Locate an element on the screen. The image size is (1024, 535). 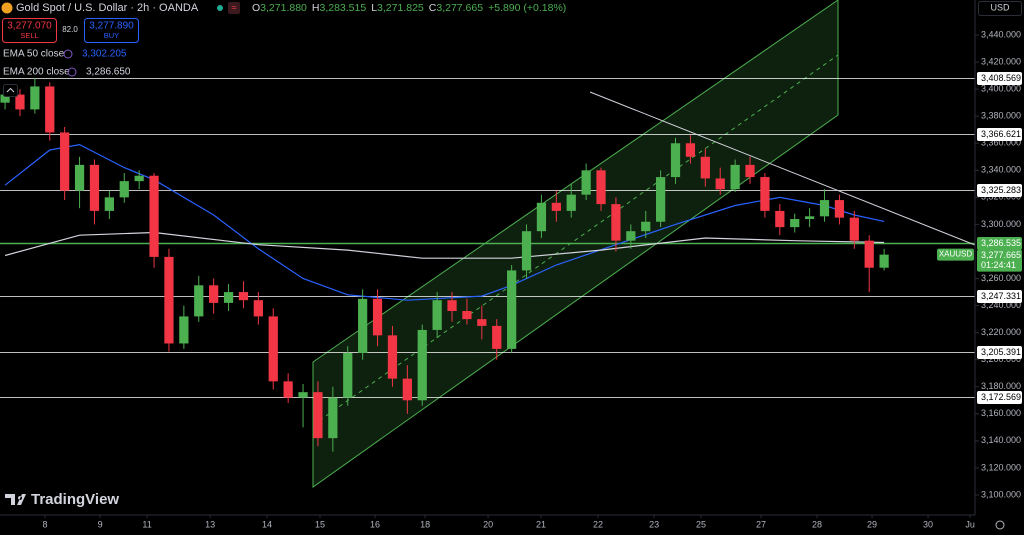
buy-button is located at coordinates (111, 30).